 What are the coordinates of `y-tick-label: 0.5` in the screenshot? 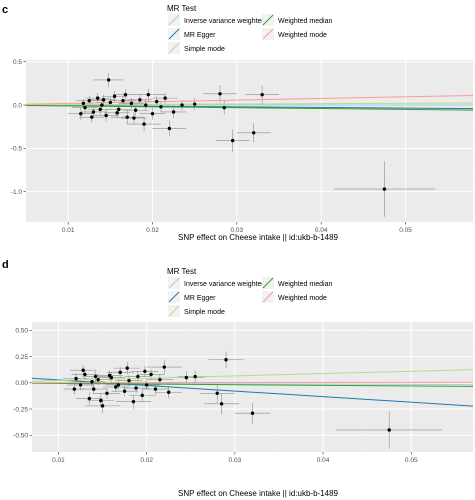 It's located at (17, 62).